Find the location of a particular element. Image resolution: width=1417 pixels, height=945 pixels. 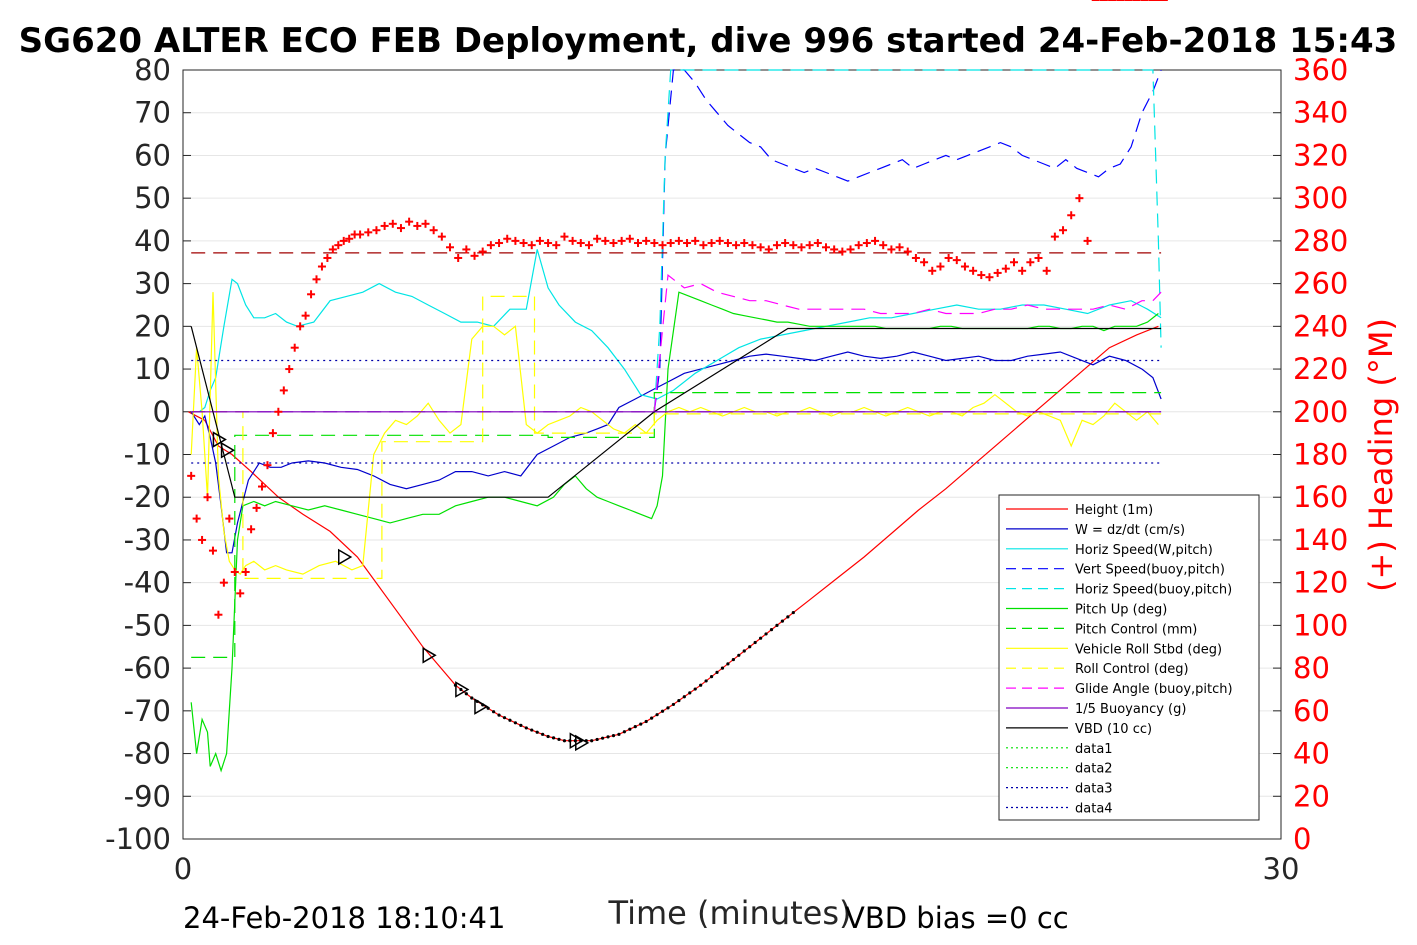

y-tick-label: 70 is located at coordinates (152, 113).